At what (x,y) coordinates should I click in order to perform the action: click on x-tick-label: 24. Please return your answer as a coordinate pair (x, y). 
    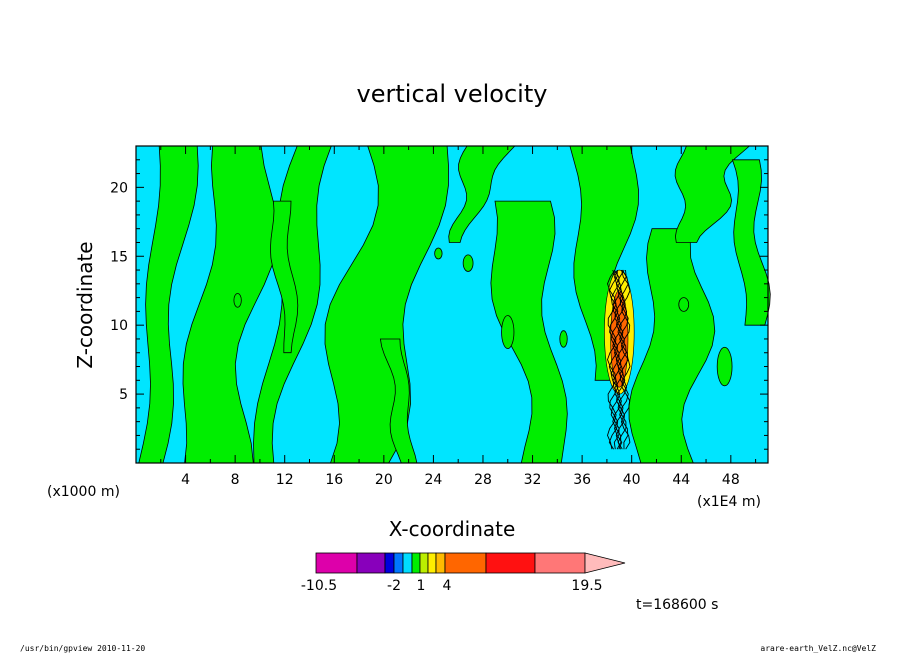
    Looking at the image, I should click on (433, 480).